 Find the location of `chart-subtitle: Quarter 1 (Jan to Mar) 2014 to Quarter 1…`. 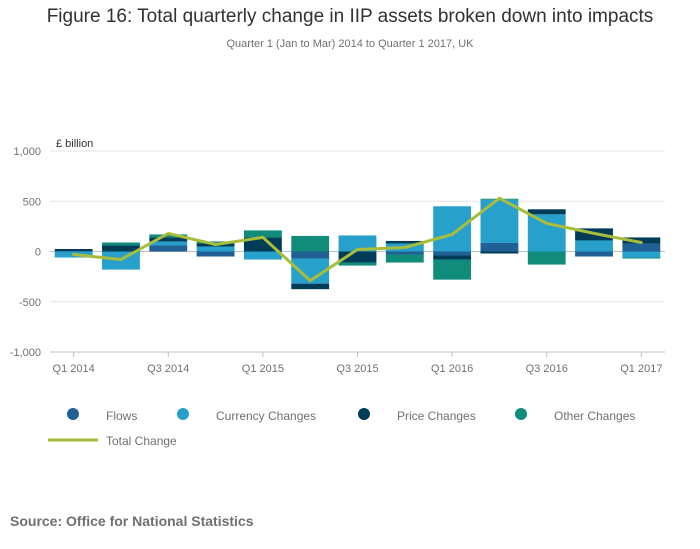

chart-subtitle: Quarter 1 (Jan to Mar) 2014 to Quarter 1… is located at coordinates (350, 44).